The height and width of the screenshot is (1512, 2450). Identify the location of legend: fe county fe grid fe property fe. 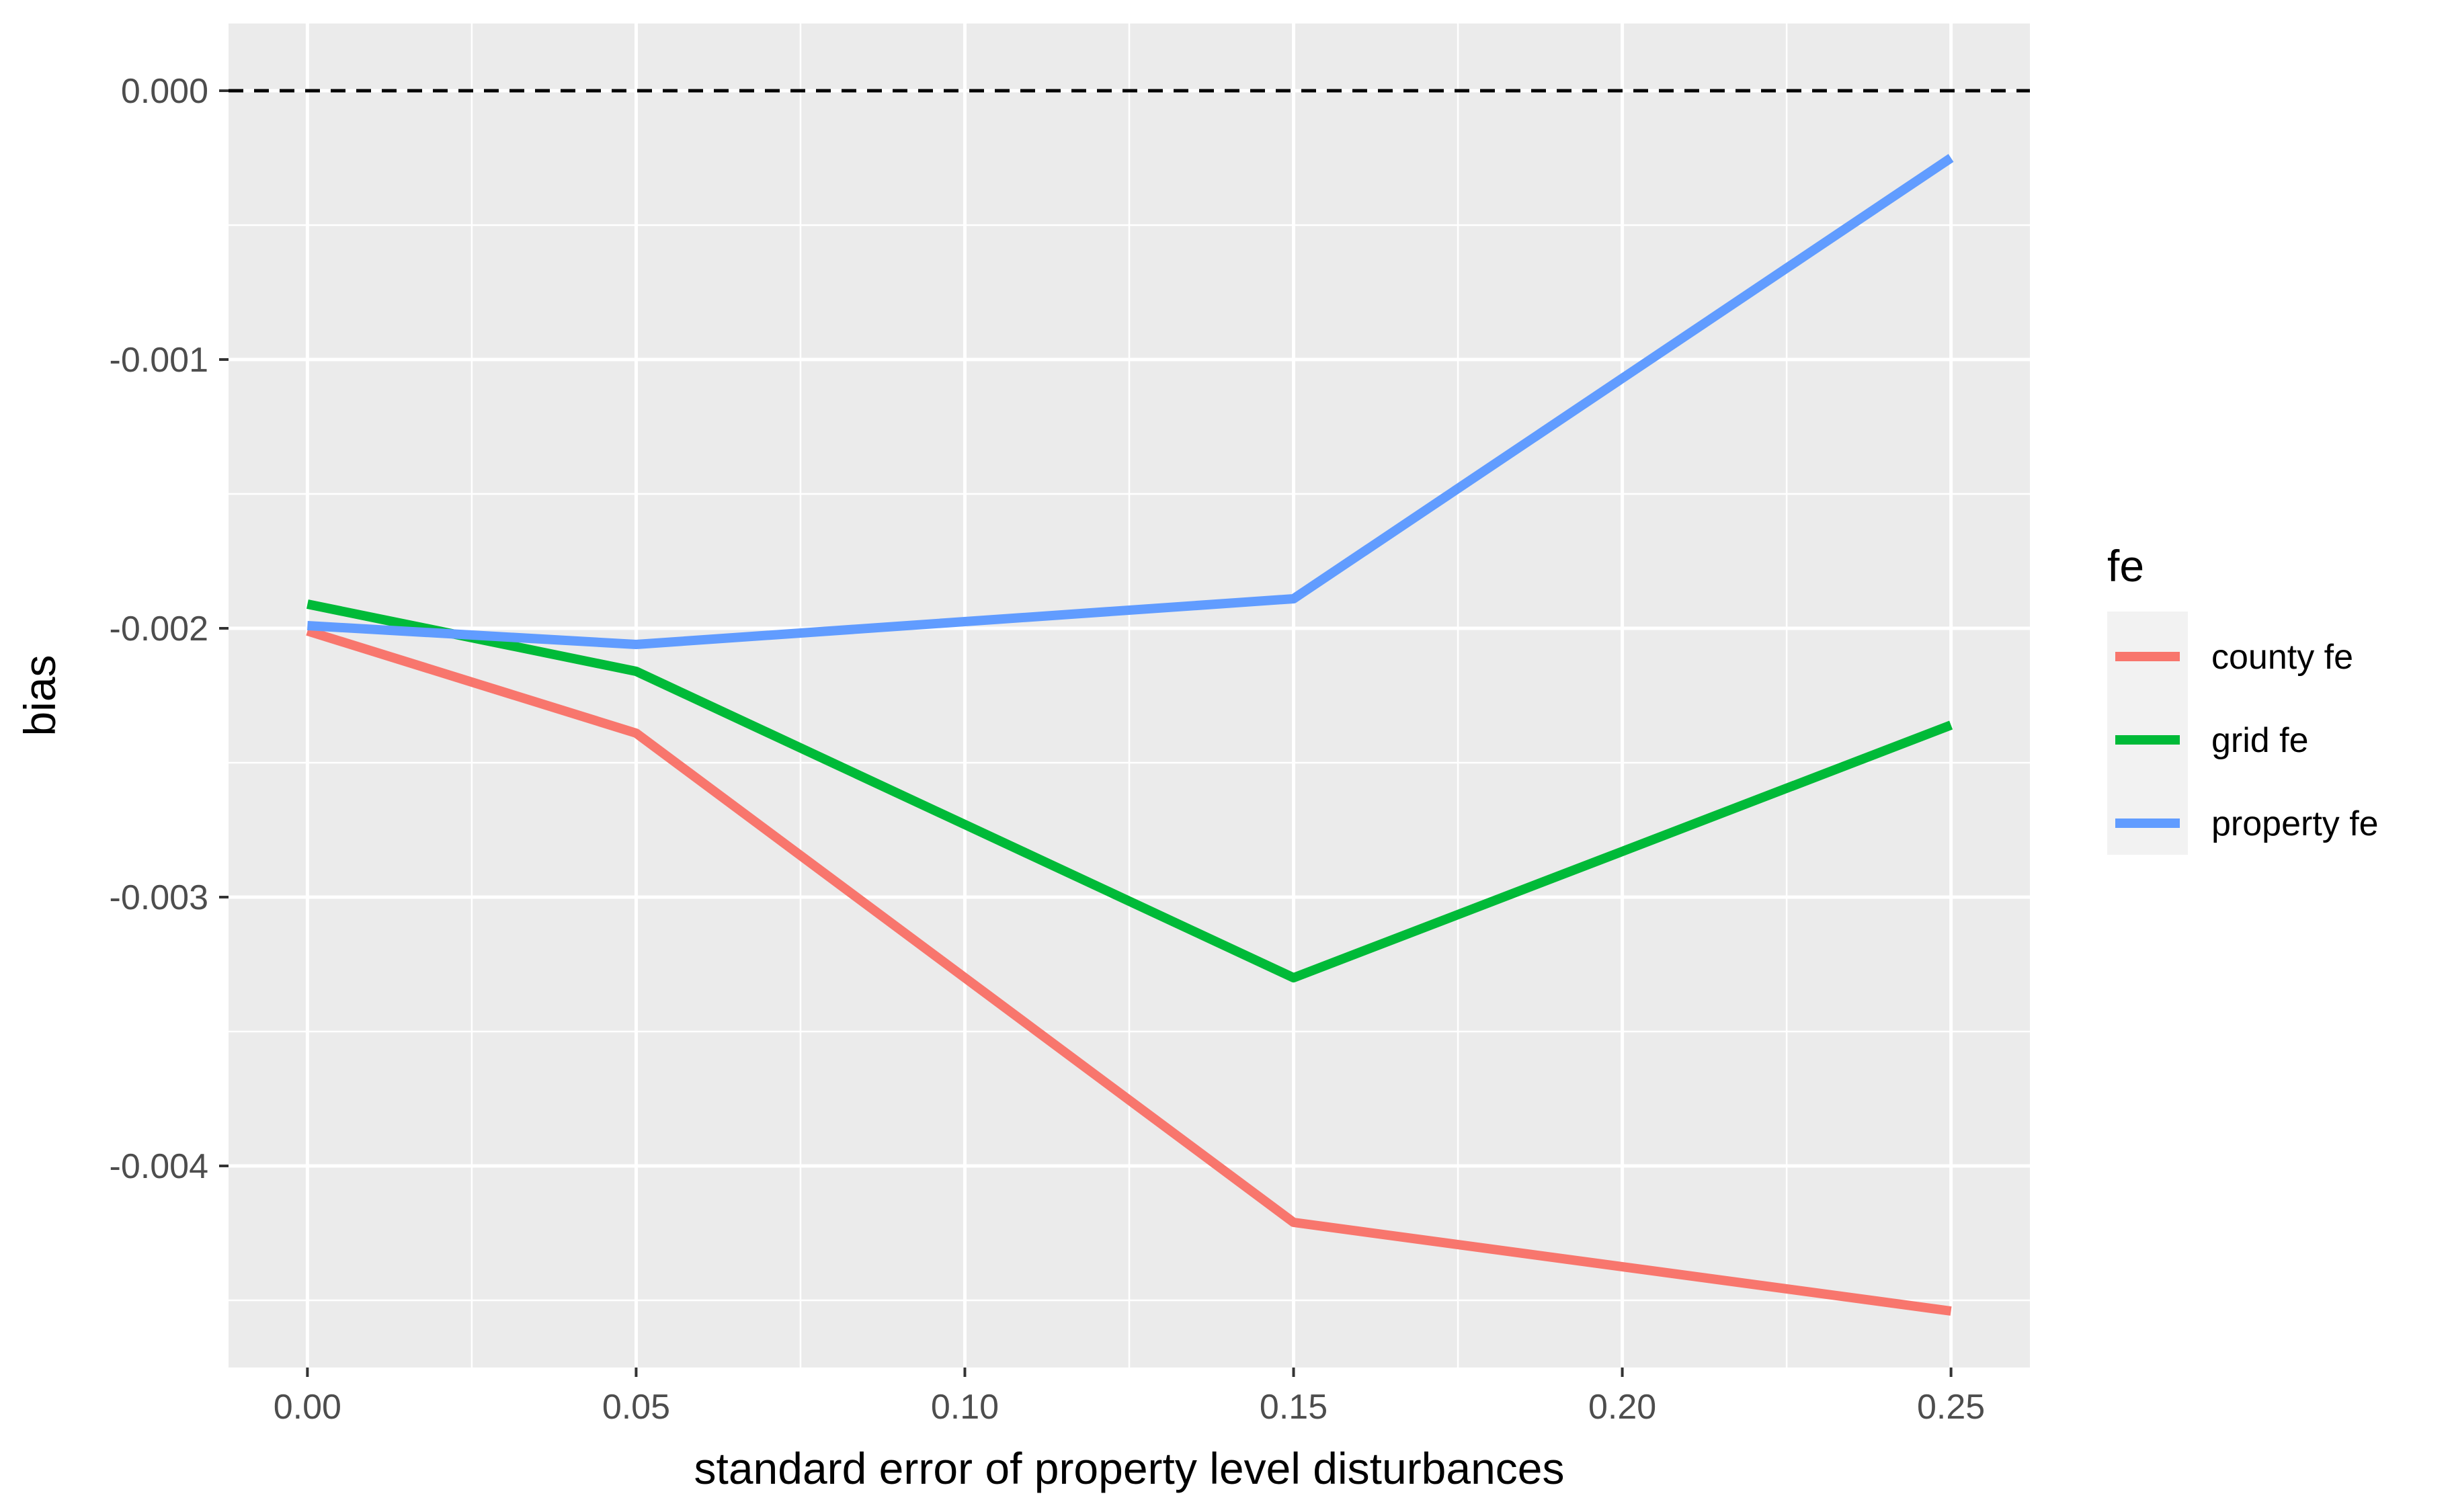
(2243, 698).